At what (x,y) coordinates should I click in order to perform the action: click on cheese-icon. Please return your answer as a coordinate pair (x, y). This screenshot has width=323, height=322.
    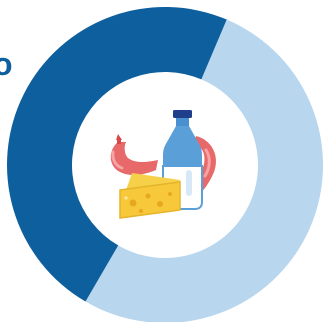
    Looking at the image, I should click on (150, 196).